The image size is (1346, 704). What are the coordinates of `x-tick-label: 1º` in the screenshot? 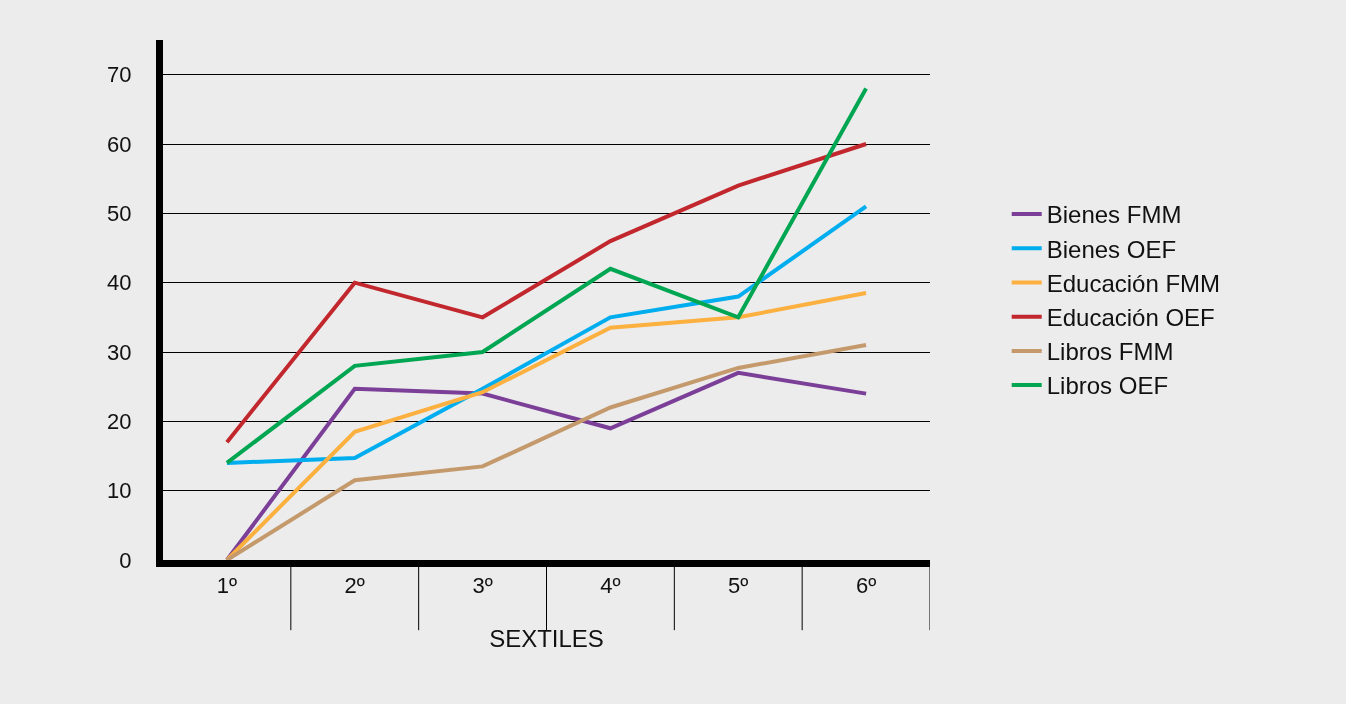 It's located at (227, 586).